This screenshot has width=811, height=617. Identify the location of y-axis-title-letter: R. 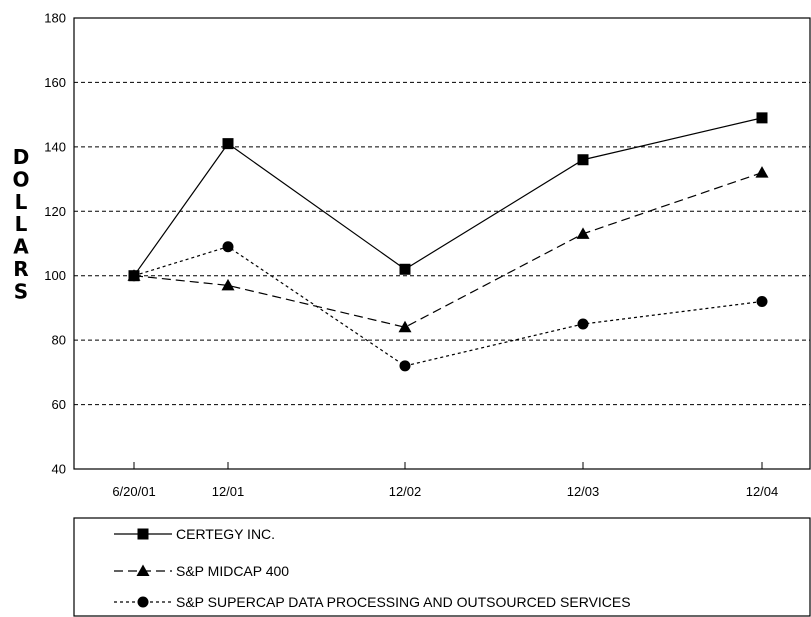
(20, 269).